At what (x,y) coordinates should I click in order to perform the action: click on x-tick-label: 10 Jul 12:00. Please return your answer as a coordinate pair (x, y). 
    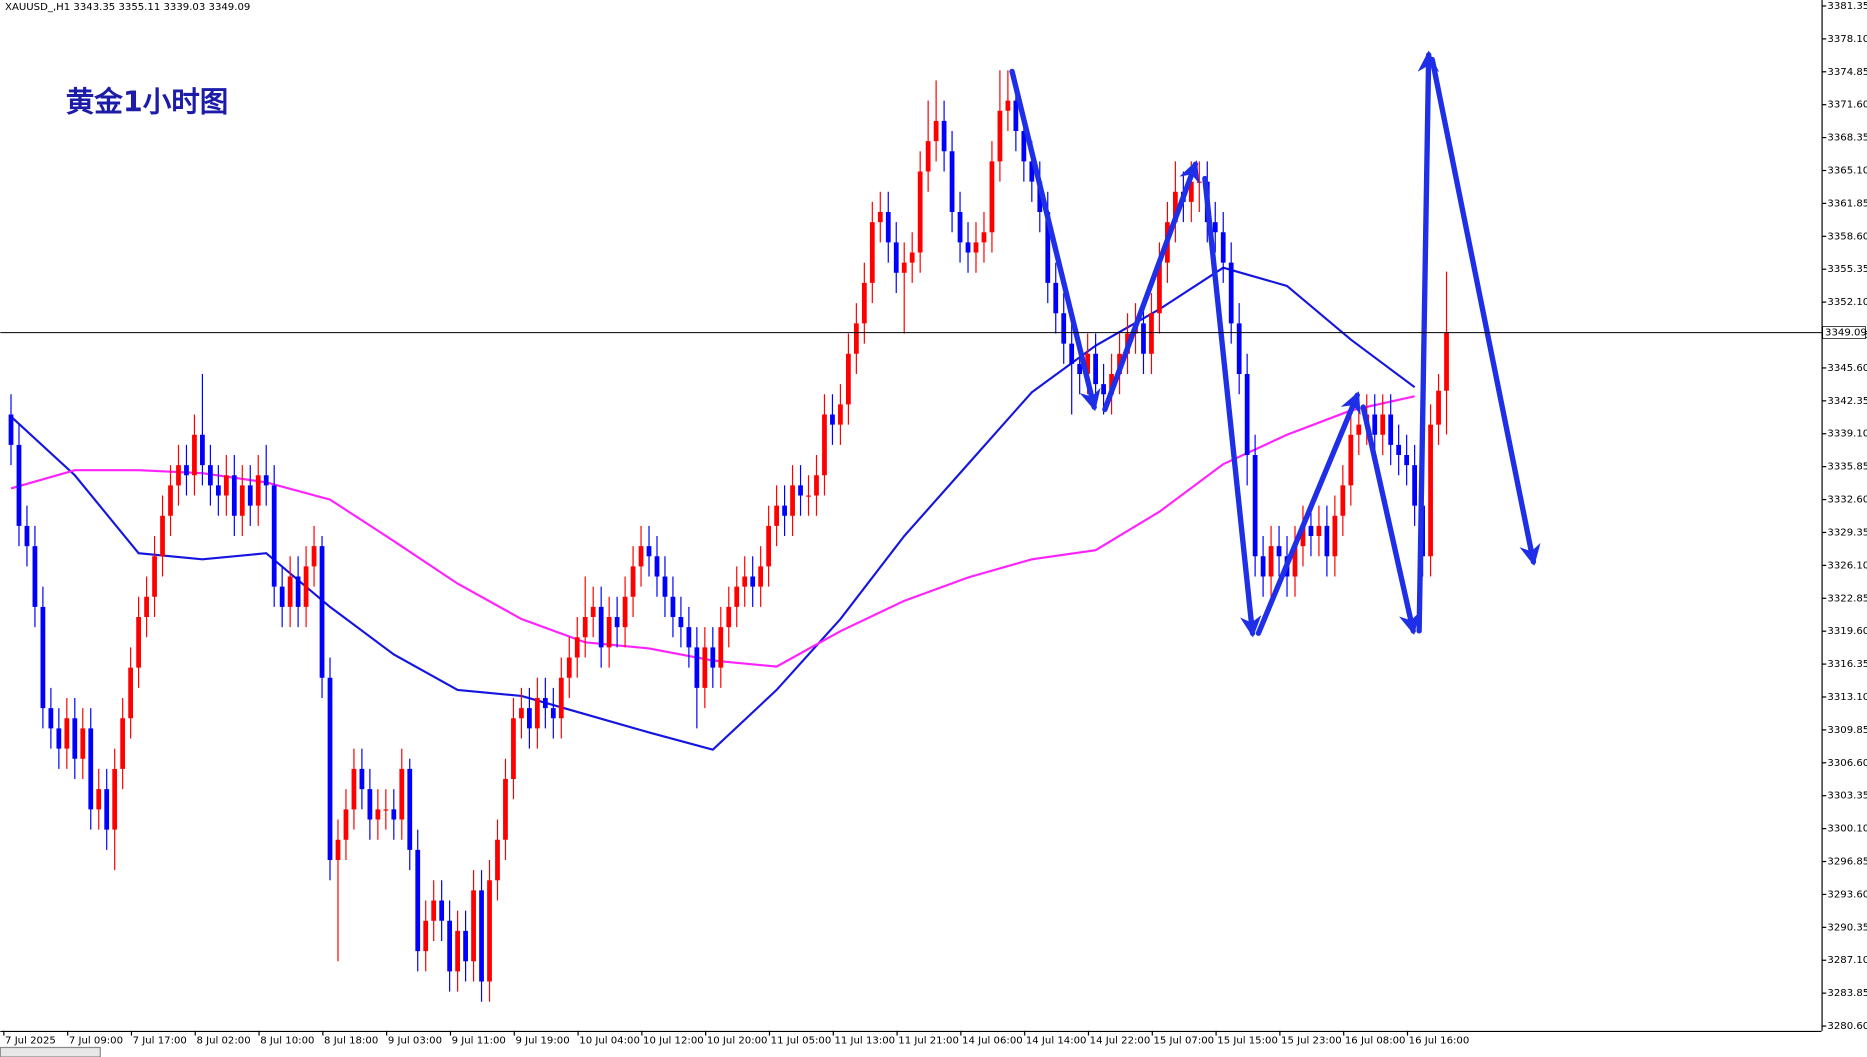
    Looking at the image, I should click on (673, 1040).